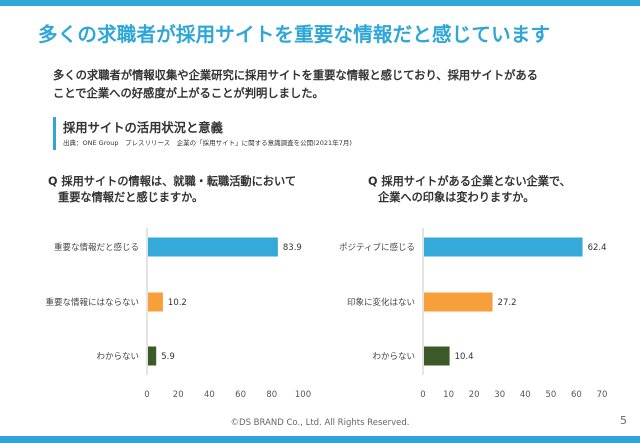 The height and width of the screenshot is (443, 640). Describe the element at coordinates (448, 395) in the screenshot. I see `x-tick-label: 10` at that location.